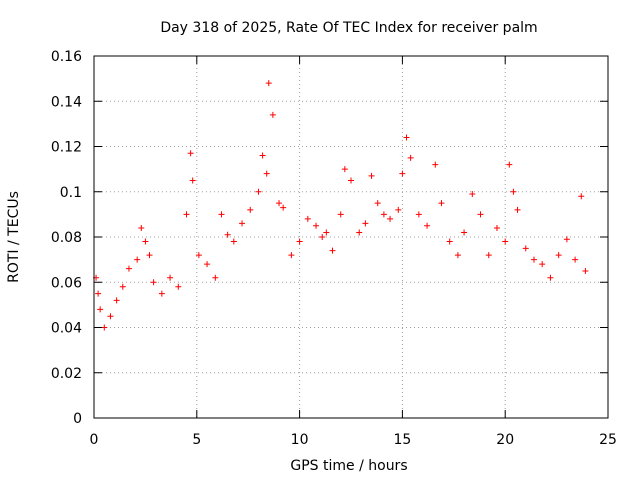 This screenshot has width=640, height=480. What do you see at coordinates (353, 440) in the screenshot?
I see `x-tick-labels: 0 5 10 15 20 25` at bounding box center [353, 440].